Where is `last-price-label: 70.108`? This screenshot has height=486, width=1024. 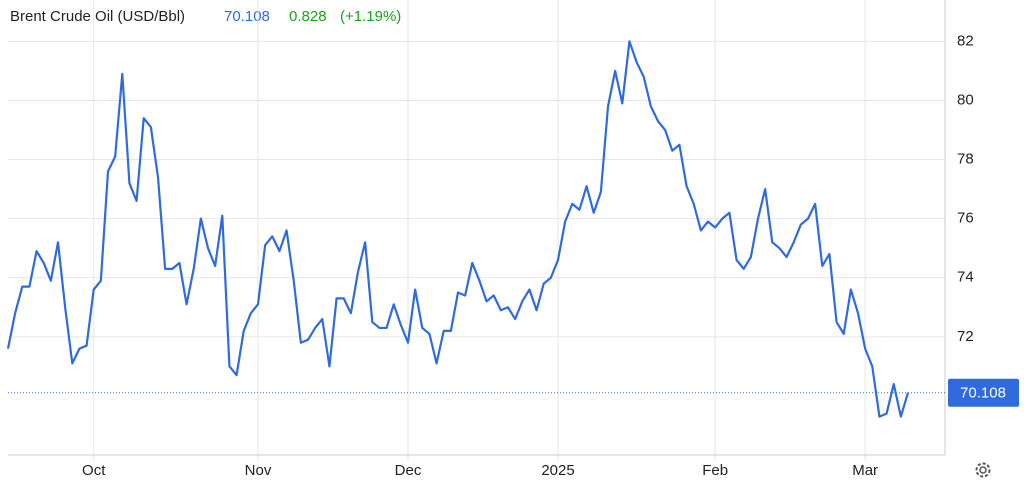
last-price-label: 70.108 is located at coordinates (983, 393).